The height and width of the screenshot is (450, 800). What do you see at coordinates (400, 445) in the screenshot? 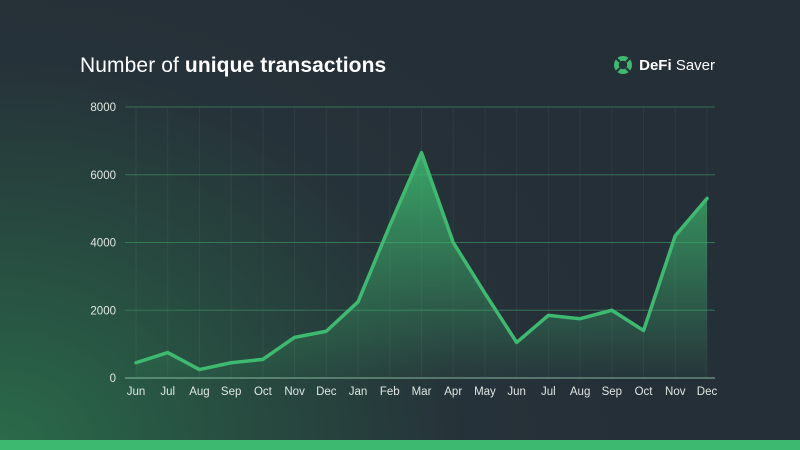
I see `bottom-accent-bar` at bounding box center [400, 445].